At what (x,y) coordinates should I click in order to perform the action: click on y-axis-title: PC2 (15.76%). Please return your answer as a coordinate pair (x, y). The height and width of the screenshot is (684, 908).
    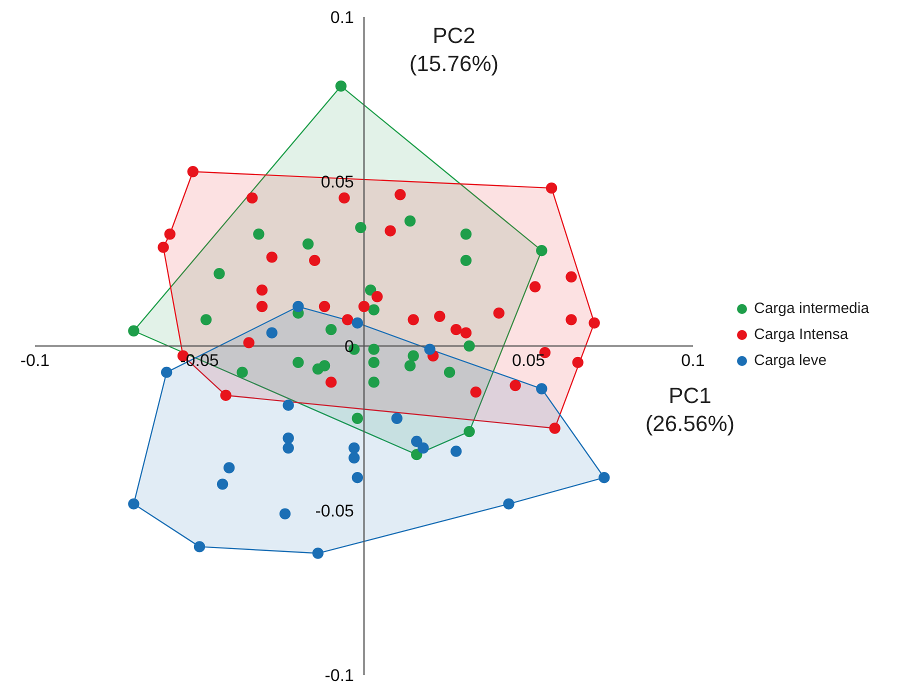
    Looking at the image, I should click on (454, 50).